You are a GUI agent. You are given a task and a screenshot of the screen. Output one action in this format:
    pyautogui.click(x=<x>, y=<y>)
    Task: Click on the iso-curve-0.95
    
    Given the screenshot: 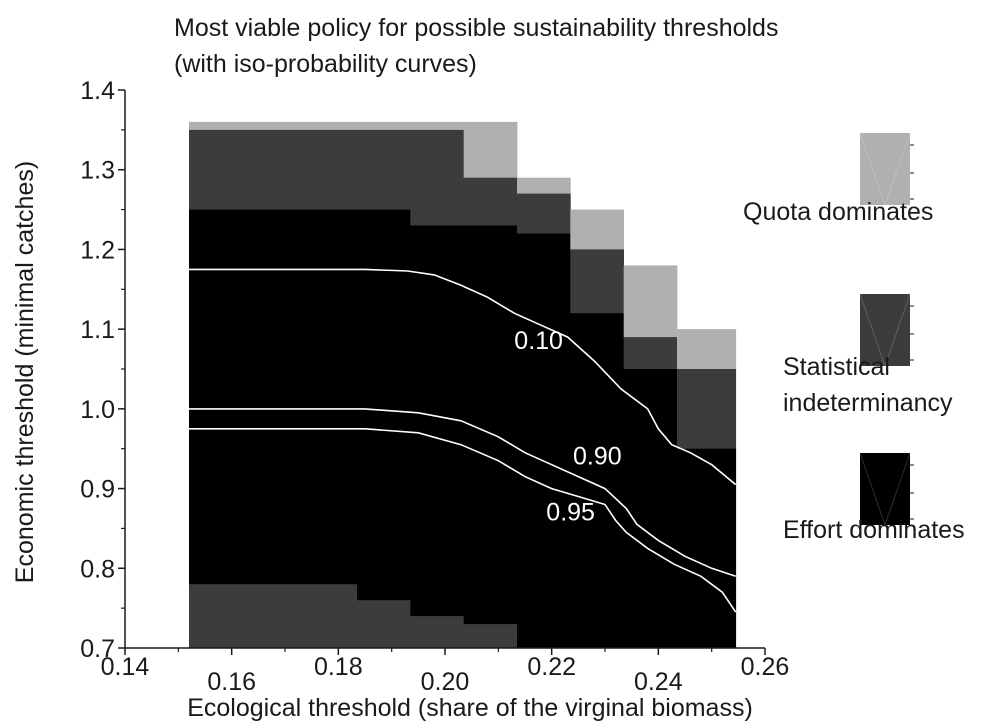 What is the action you would take?
    pyautogui.click(x=463, y=520)
    